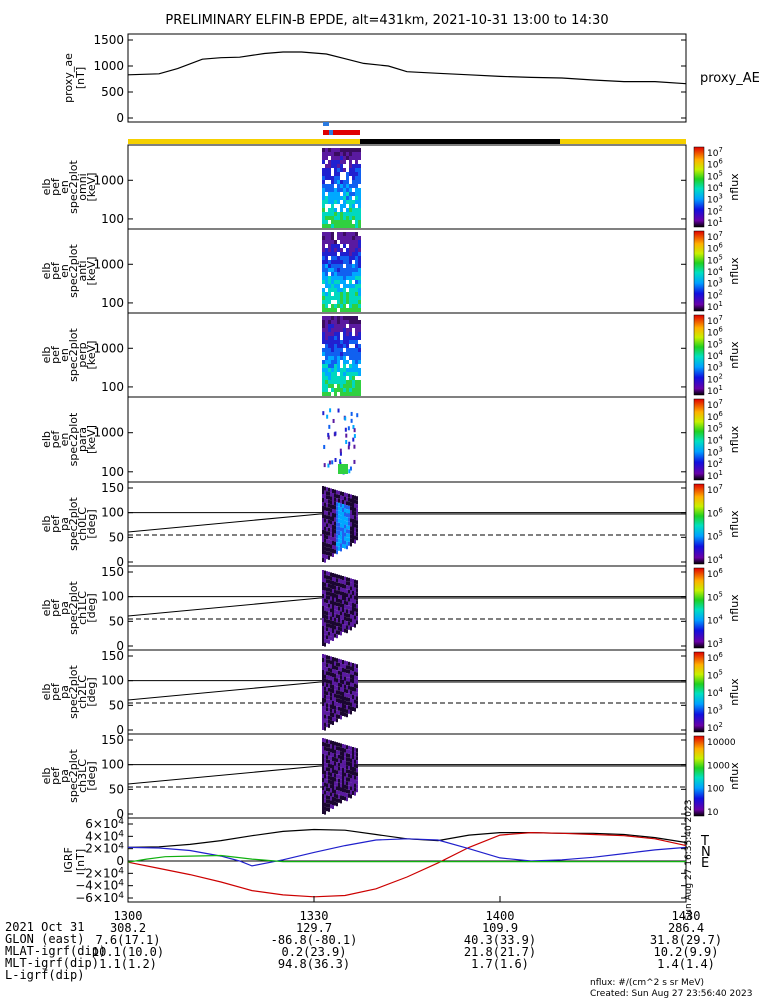 The image size is (775, 1000). Describe the element at coordinates (718, 766) in the screenshot. I see `colorbar-label: 1000` at that location.